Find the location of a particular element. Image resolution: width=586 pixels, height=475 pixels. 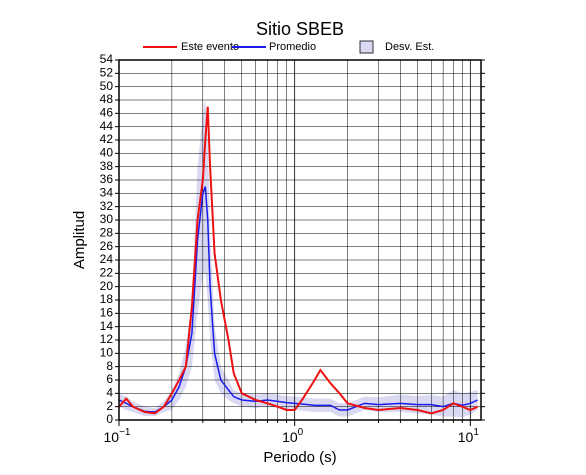

y-tick-label: 22 is located at coordinates (107, 273).